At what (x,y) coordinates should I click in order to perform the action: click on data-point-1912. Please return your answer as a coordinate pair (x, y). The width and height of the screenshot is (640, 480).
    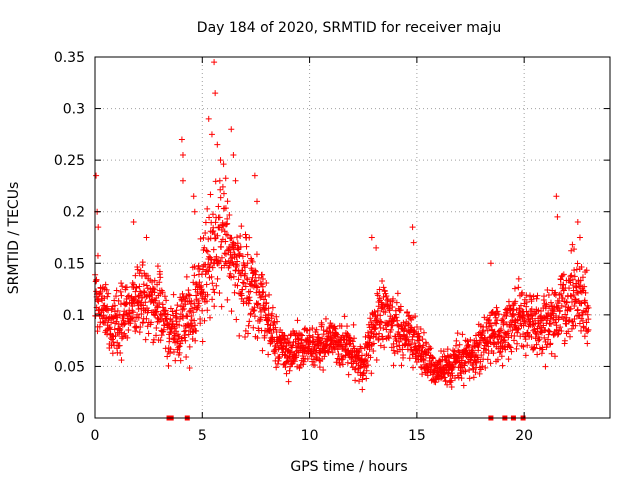
    Looking at the image, I should click on (505, 349).